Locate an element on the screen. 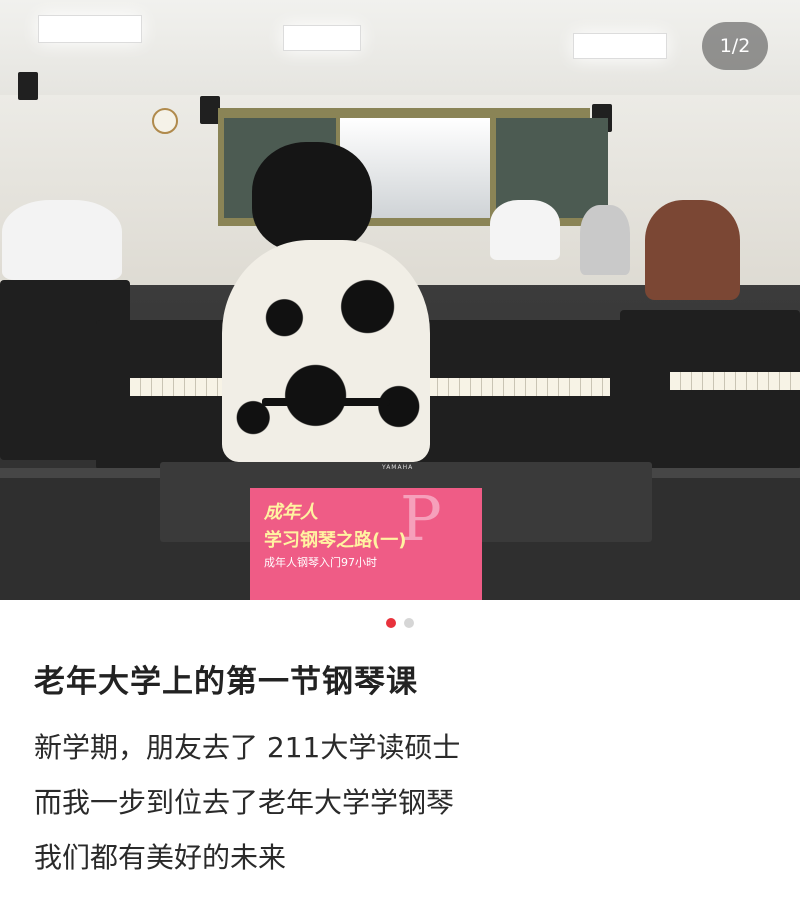 This screenshot has height=899, width=800. image-counter: 1/2 is located at coordinates (735, 46).